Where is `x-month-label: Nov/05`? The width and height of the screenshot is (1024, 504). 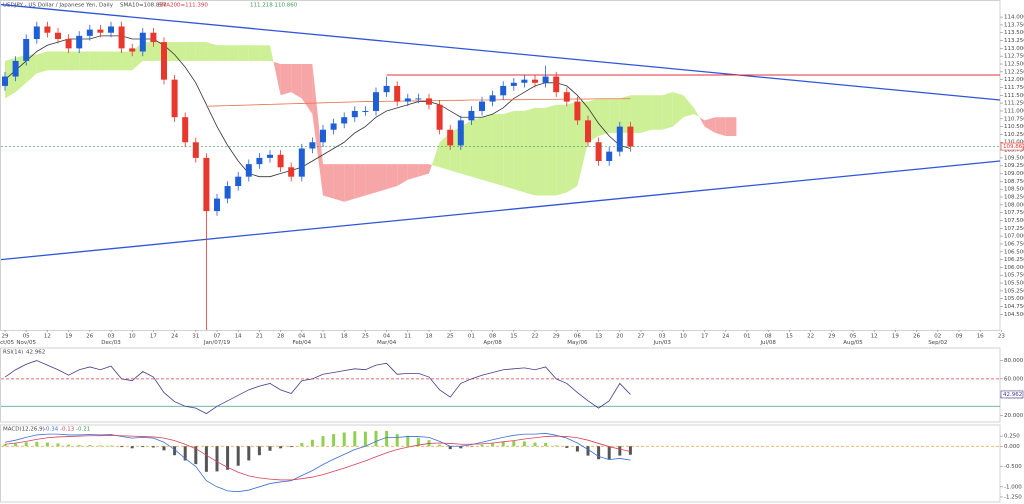
x-month-label: Nov/05 is located at coordinates (26, 343).